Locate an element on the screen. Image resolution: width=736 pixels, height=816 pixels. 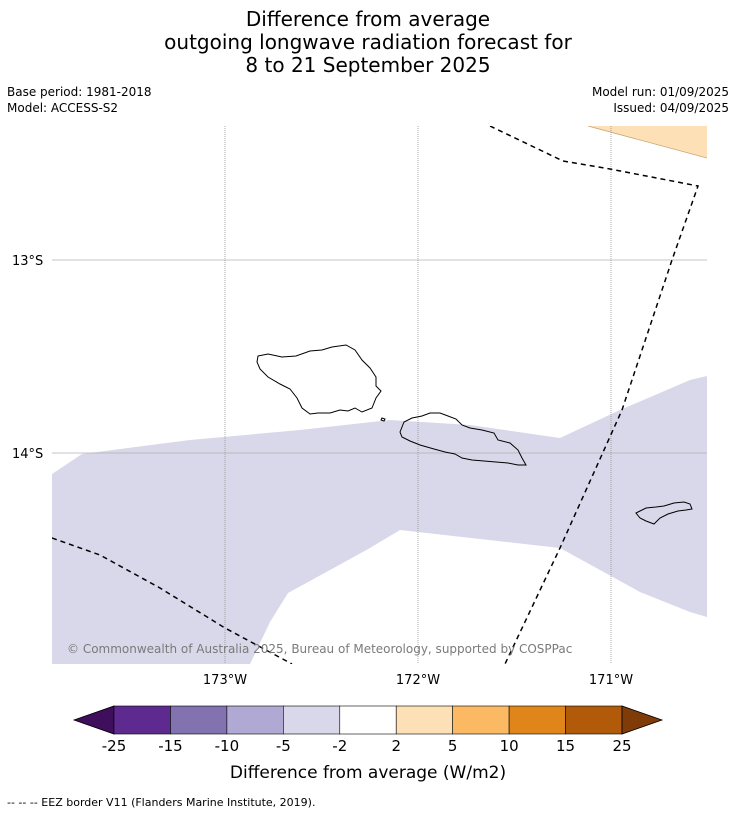
tutuila-island-coast is located at coordinates (664, 513).